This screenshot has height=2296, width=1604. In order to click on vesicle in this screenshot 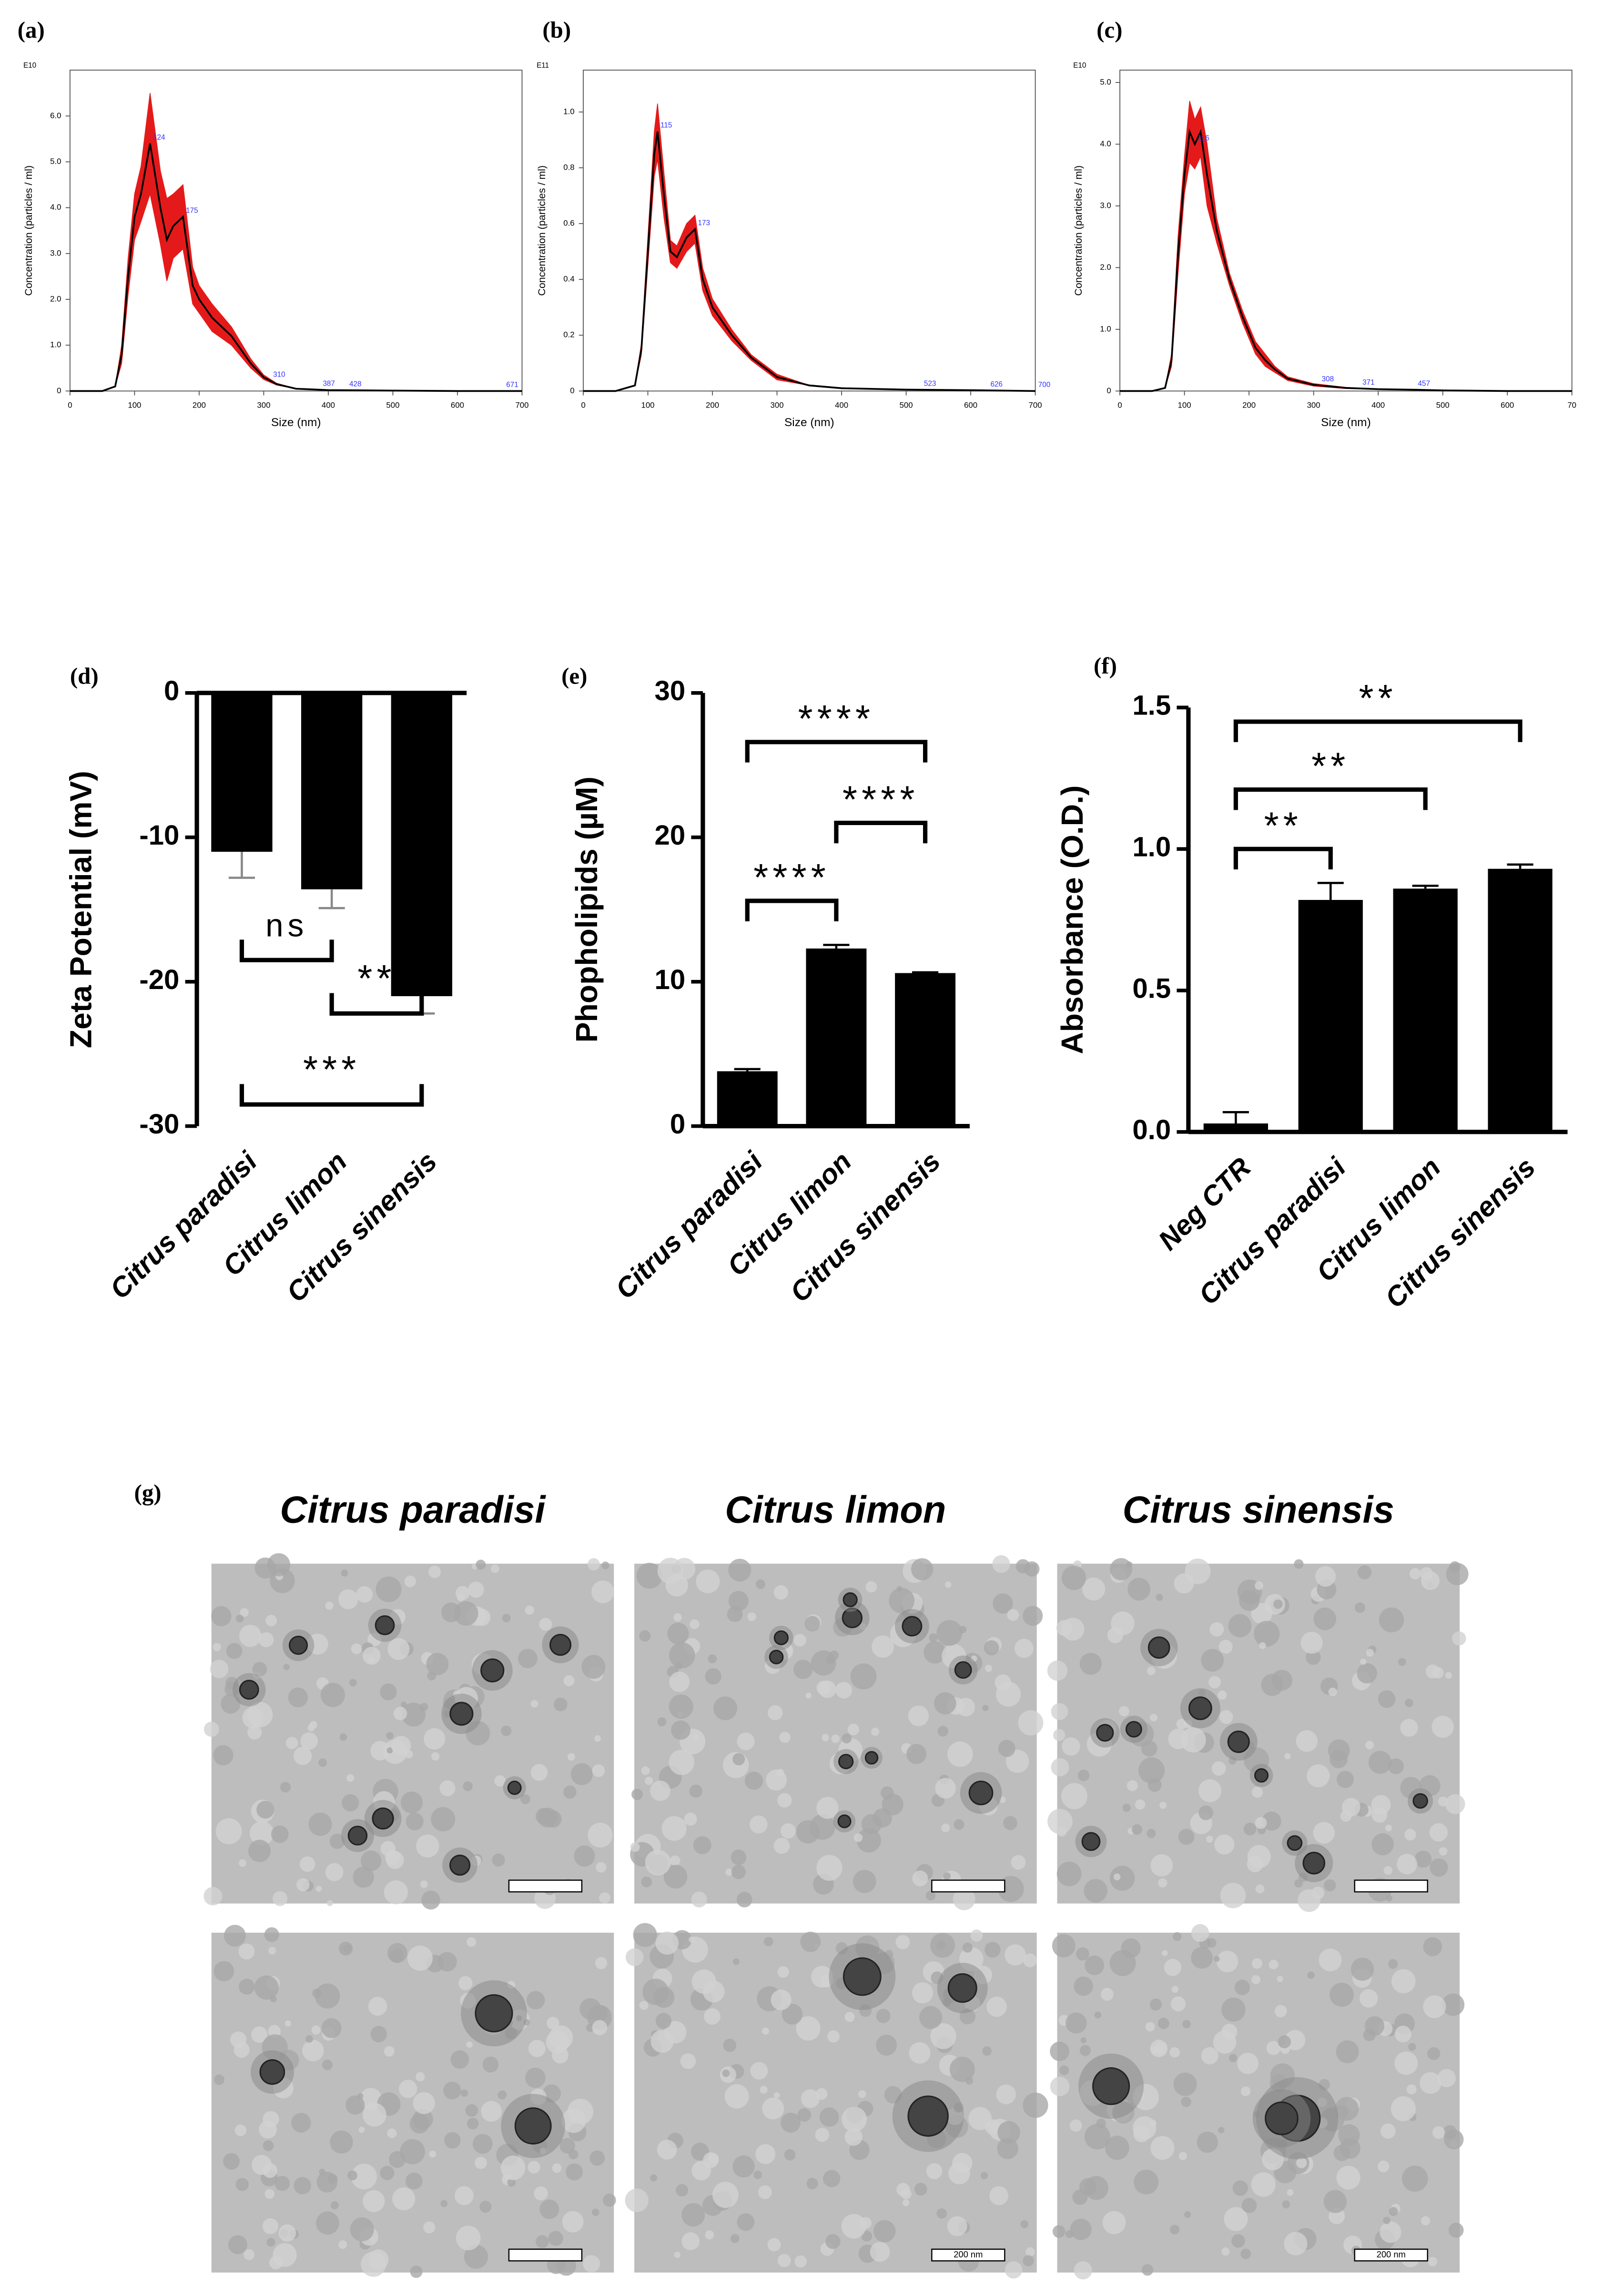, I will do `click(912, 1626)`.